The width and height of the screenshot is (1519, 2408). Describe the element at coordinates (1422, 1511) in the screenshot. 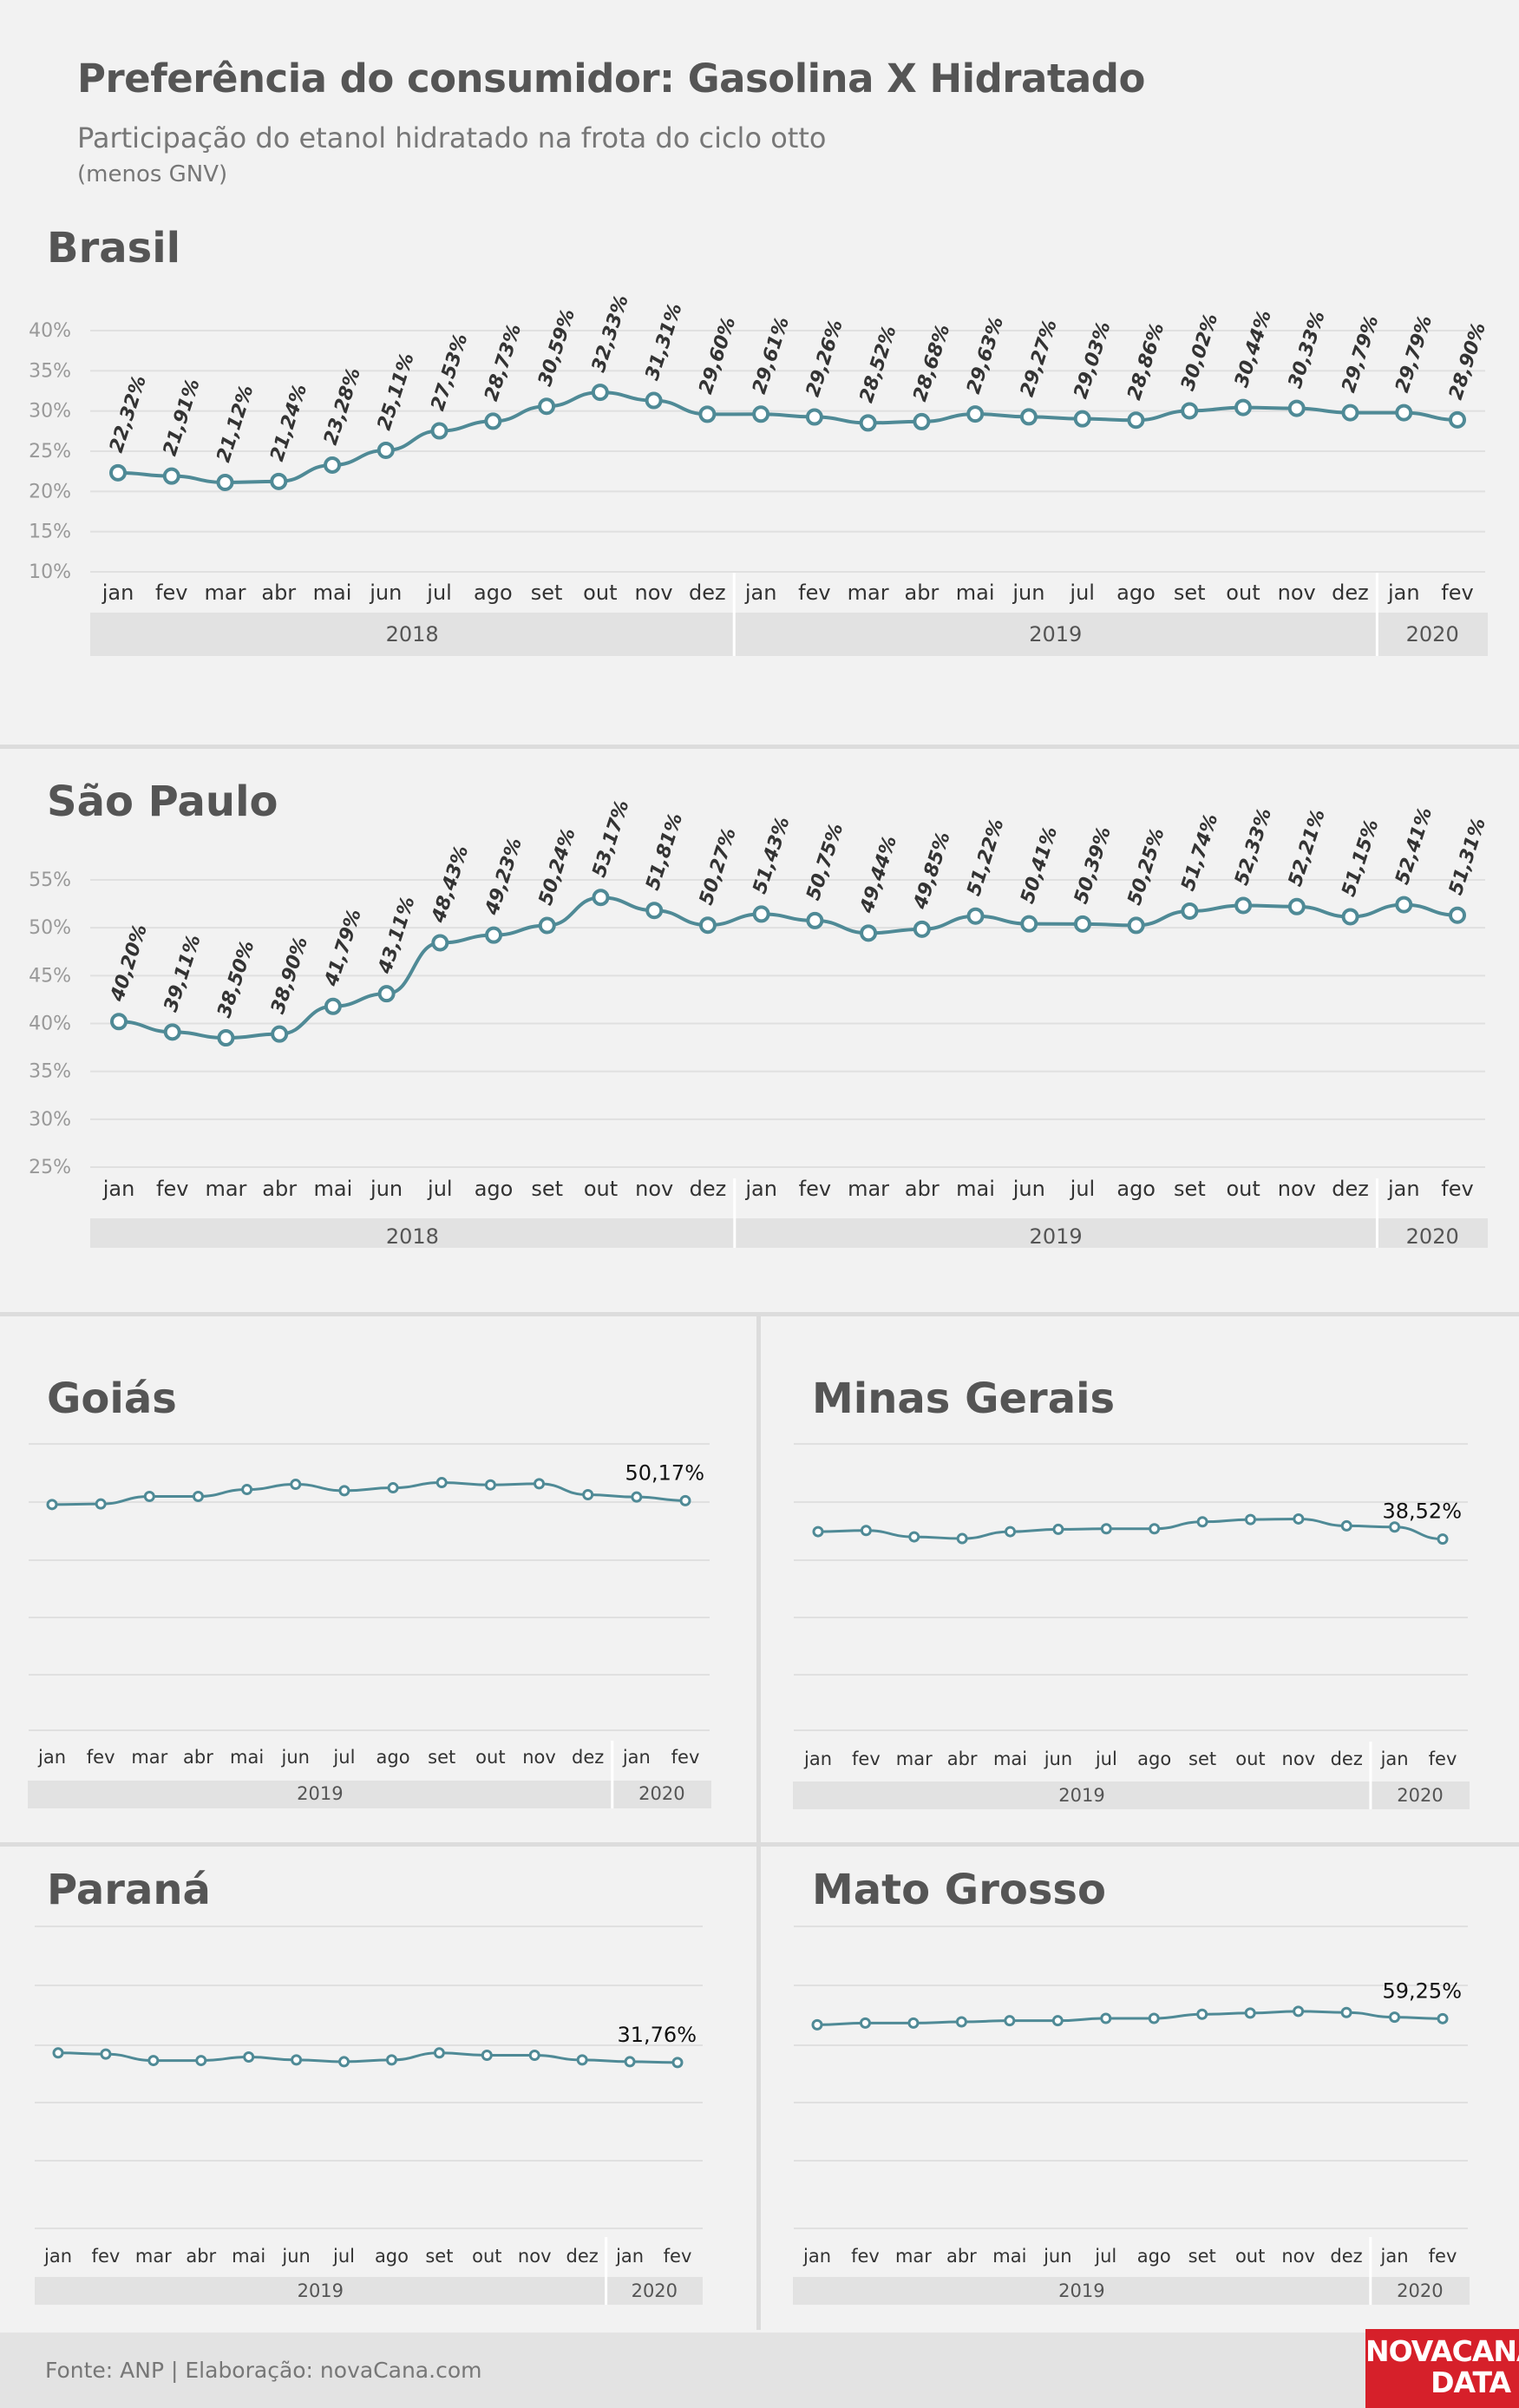

I see `minas-gerais-data-label: 38,52%` at that location.